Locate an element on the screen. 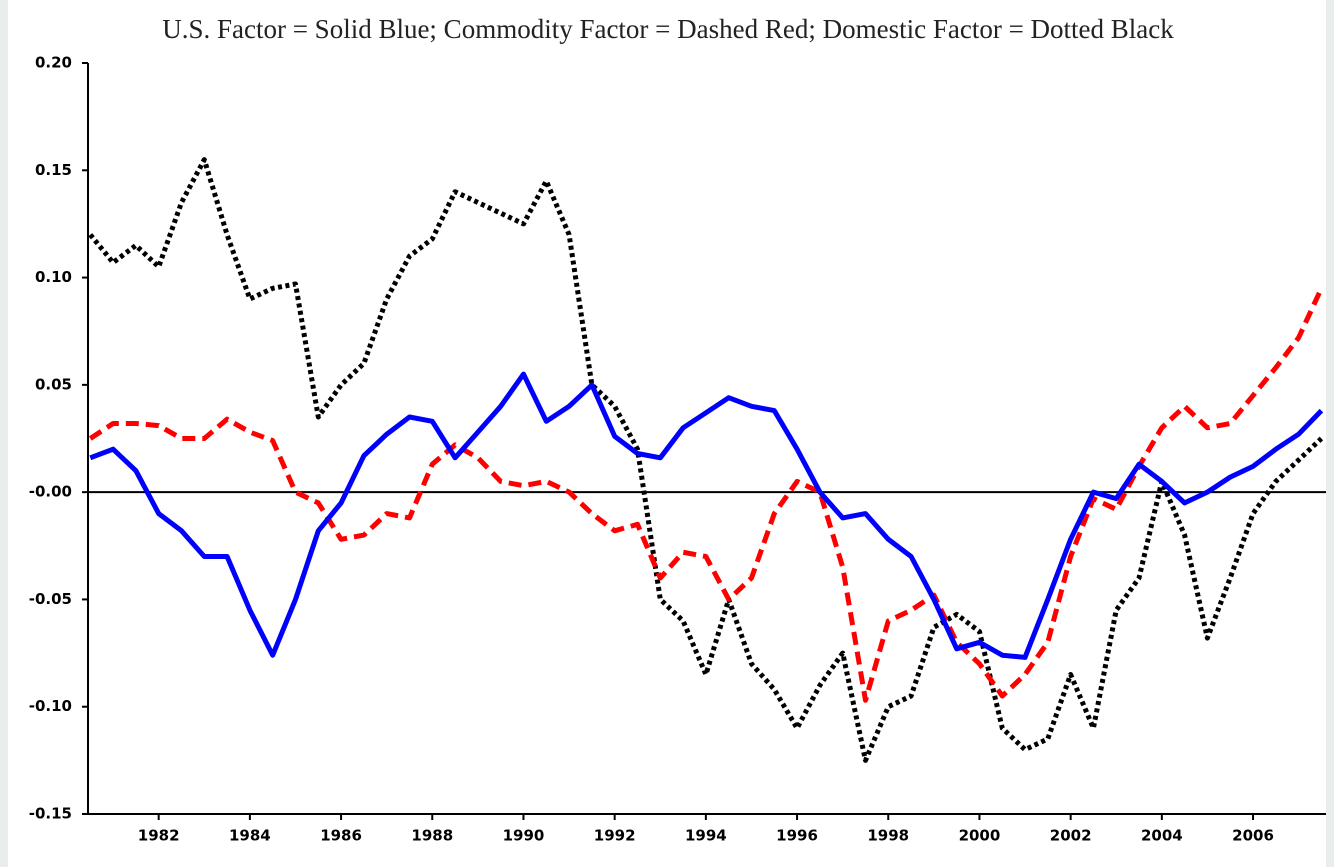  y-tick-label: -0.00 is located at coordinates (50, 492).